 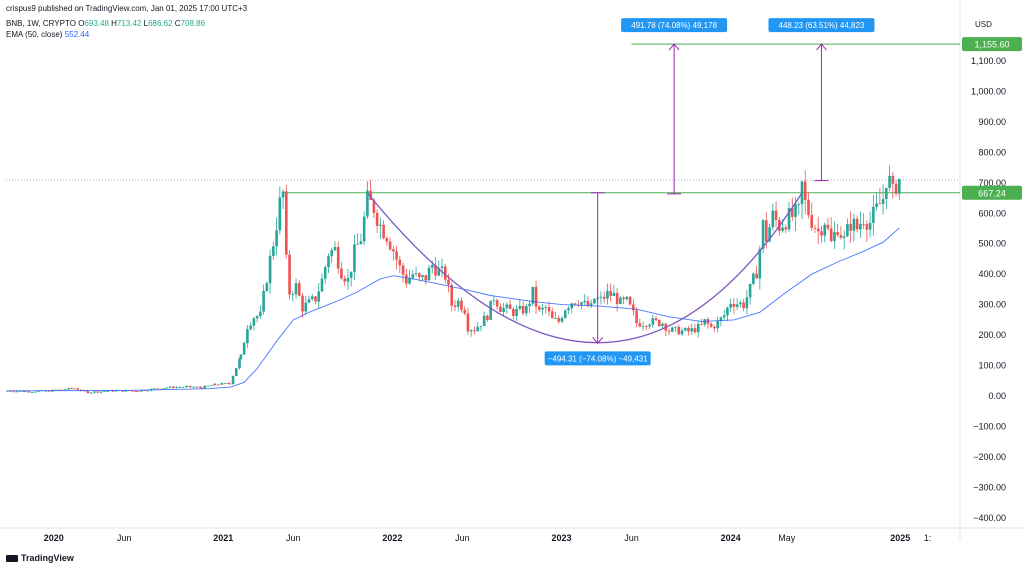 I want to click on high-value: 713.42, so click(x=129, y=23).